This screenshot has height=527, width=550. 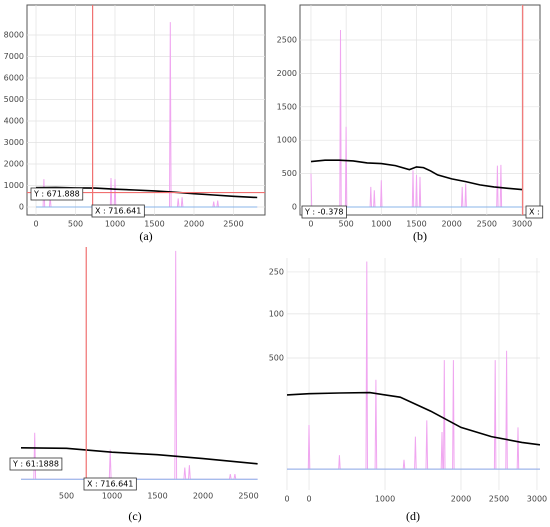 I want to click on annotation: Y : 671.888, so click(x=56, y=194).